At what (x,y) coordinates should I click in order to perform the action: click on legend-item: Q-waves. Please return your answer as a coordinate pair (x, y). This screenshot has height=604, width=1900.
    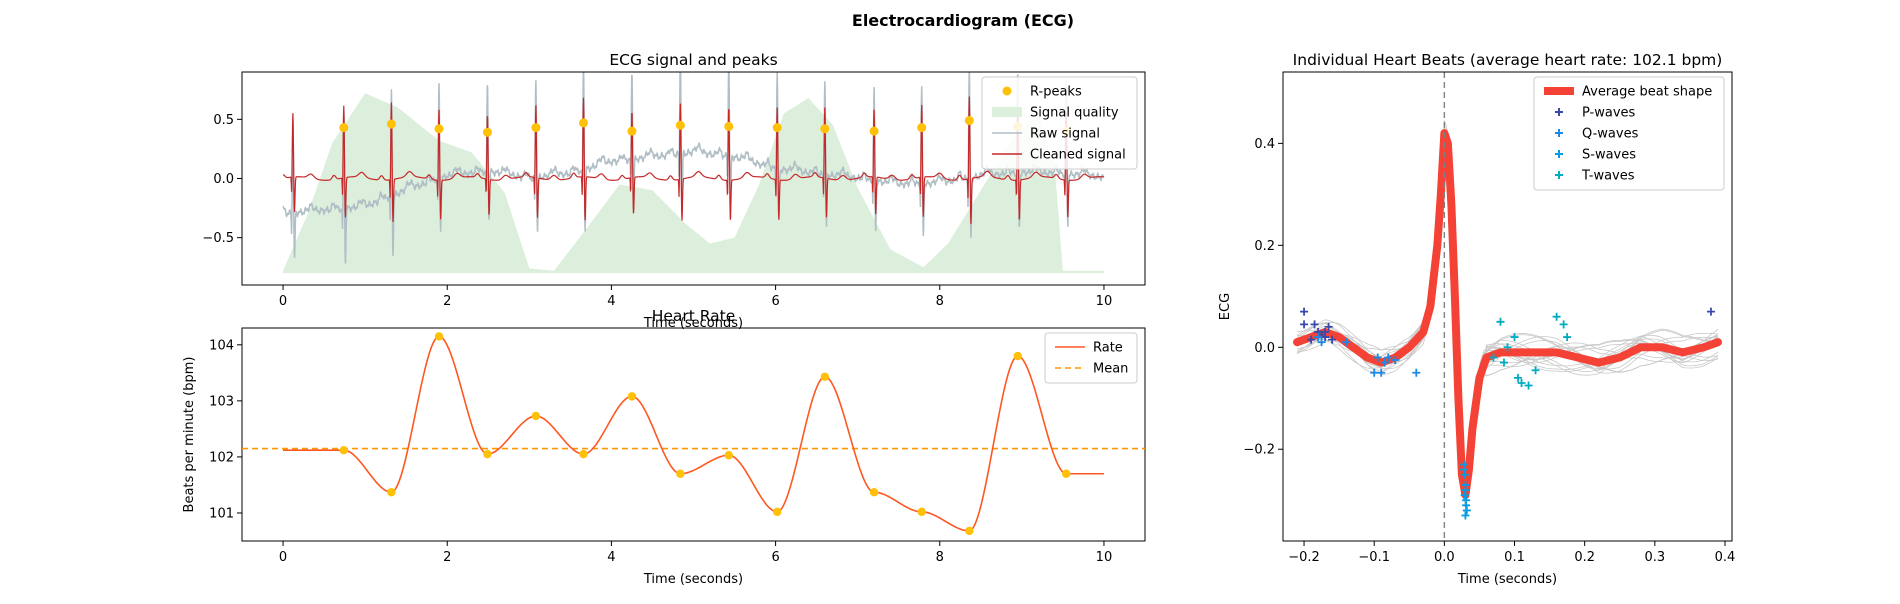
    Looking at the image, I should click on (1597, 134).